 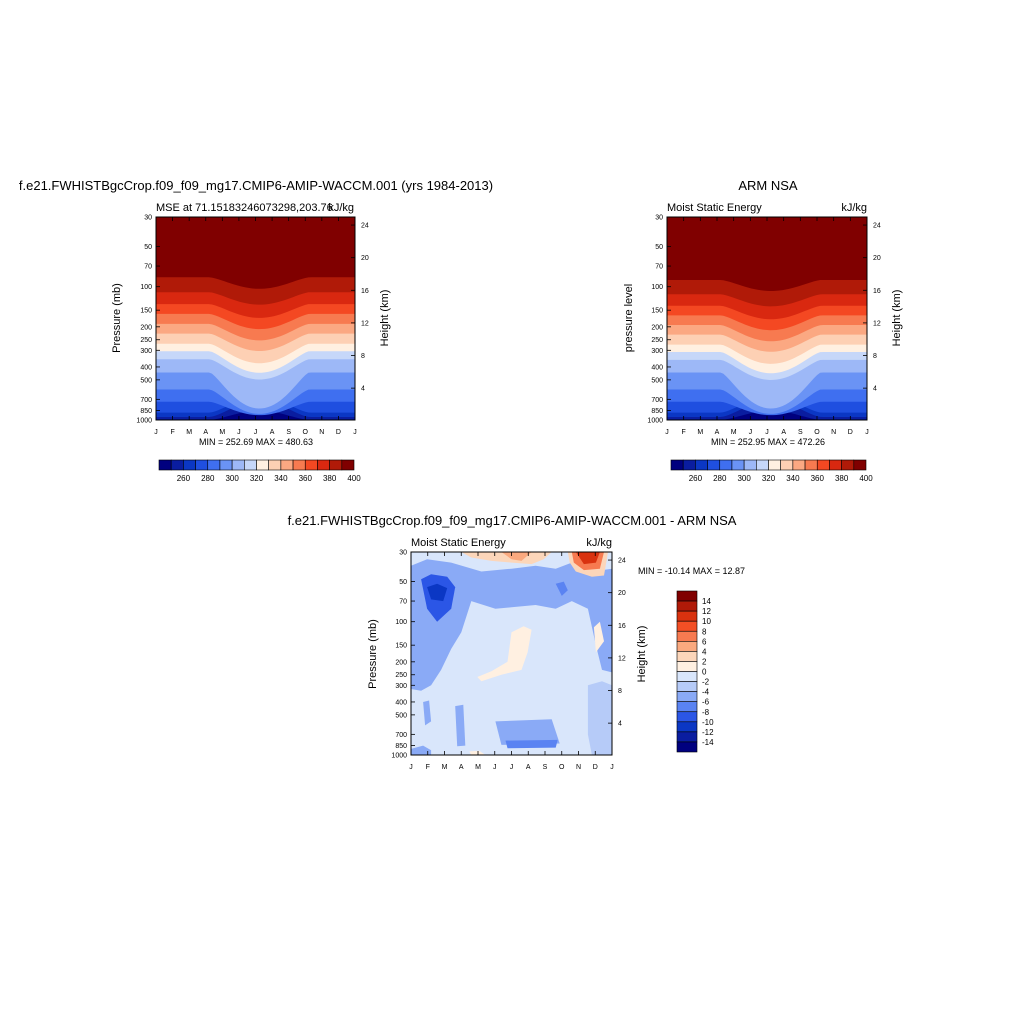 I want to click on panel2-ylabel: pressure level, so click(x=629, y=318).